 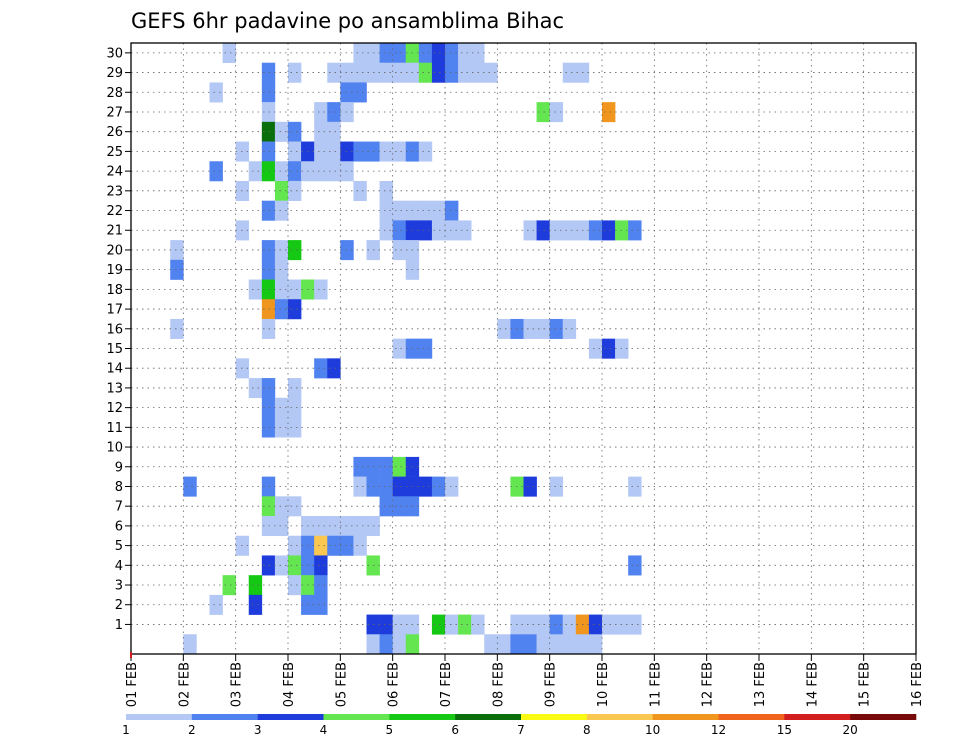 What do you see at coordinates (341, 684) in the screenshot?
I see `x-tick-label: 05 FEB` at bounding box center [341, 684].